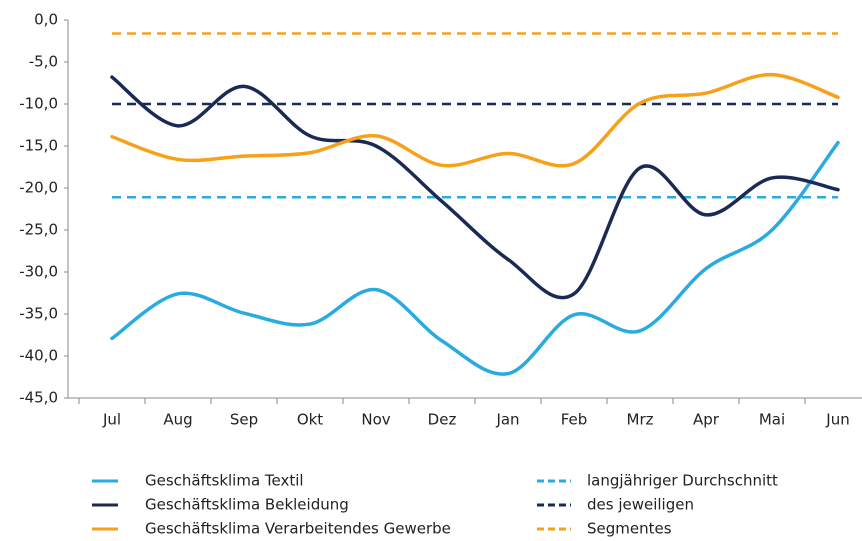  What do you see at coordinates (177, 420) in the screenshot?
I see `x-tick-label: Aug` at bounding box center [177, 420].